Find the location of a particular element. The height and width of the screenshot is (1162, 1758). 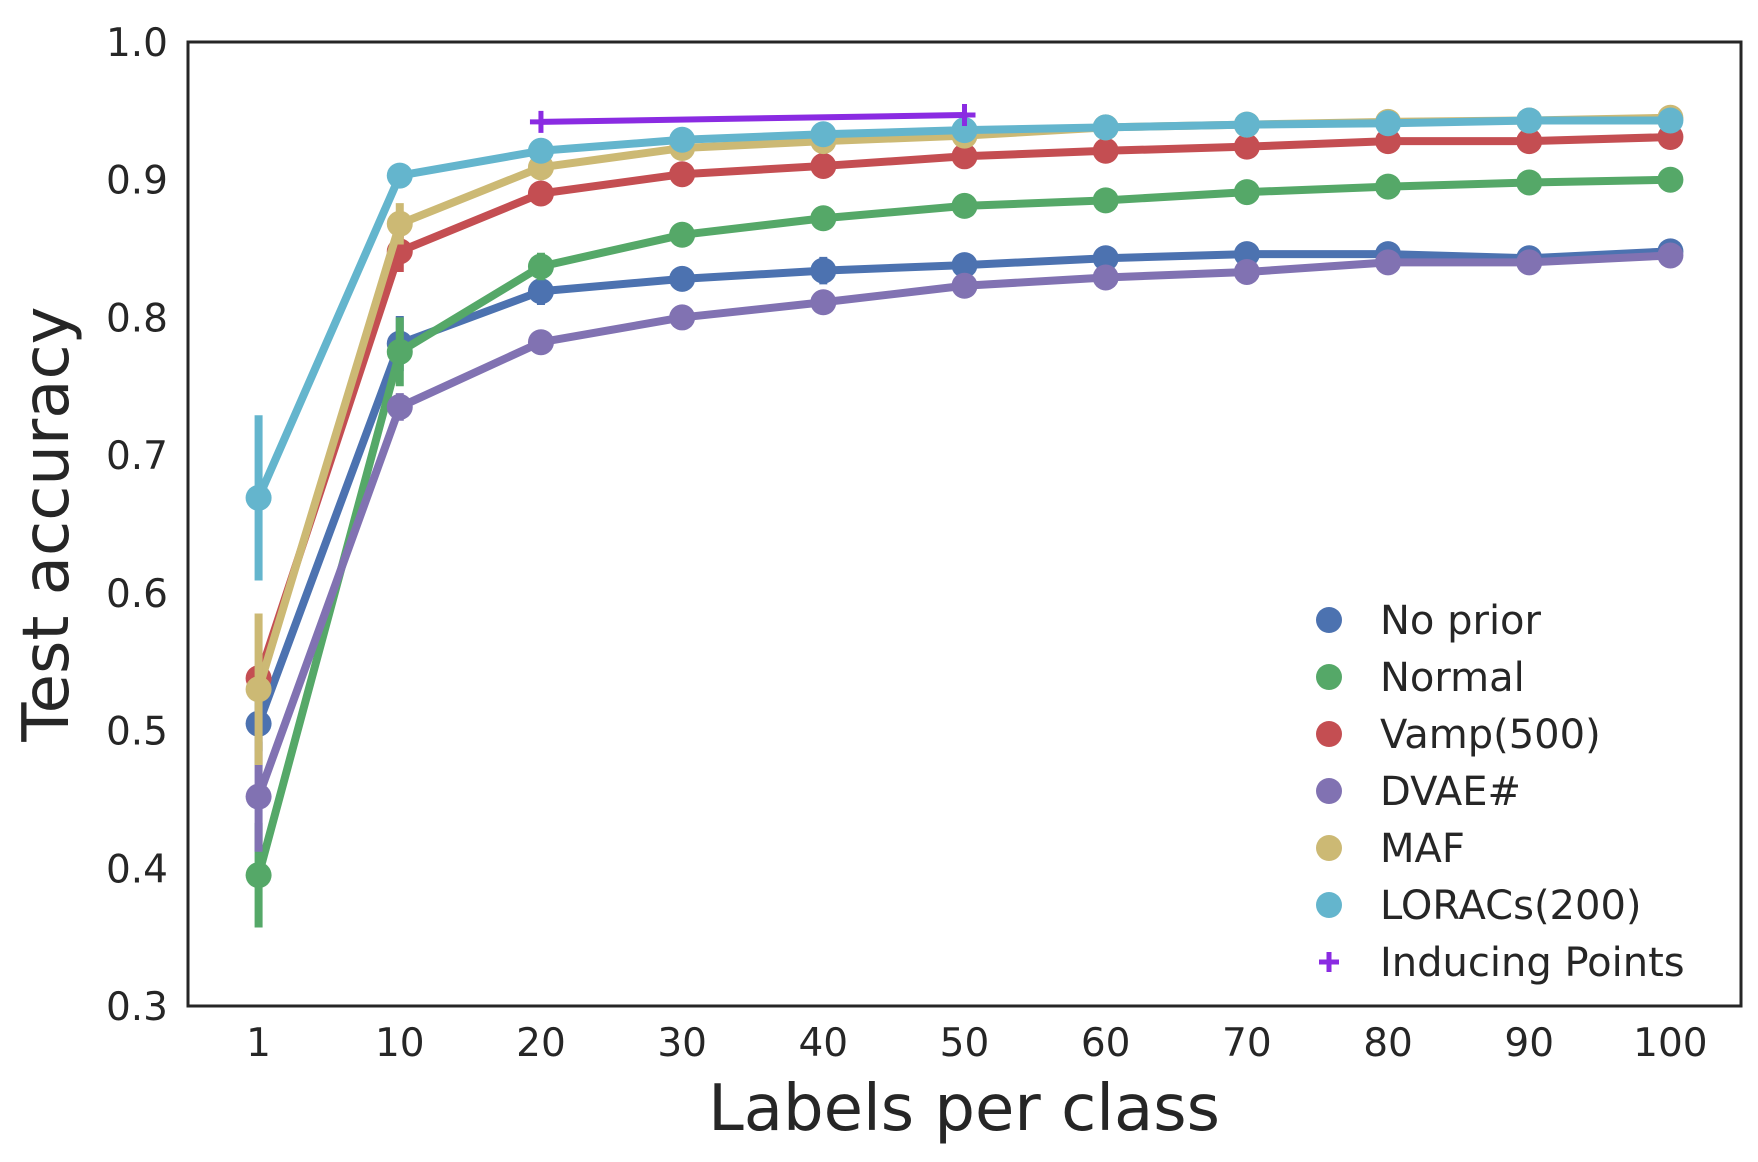

x-tick-labels: 1 10 20 30 40 50 60 70 80 90 100 is located at coordinates (976, 1043).